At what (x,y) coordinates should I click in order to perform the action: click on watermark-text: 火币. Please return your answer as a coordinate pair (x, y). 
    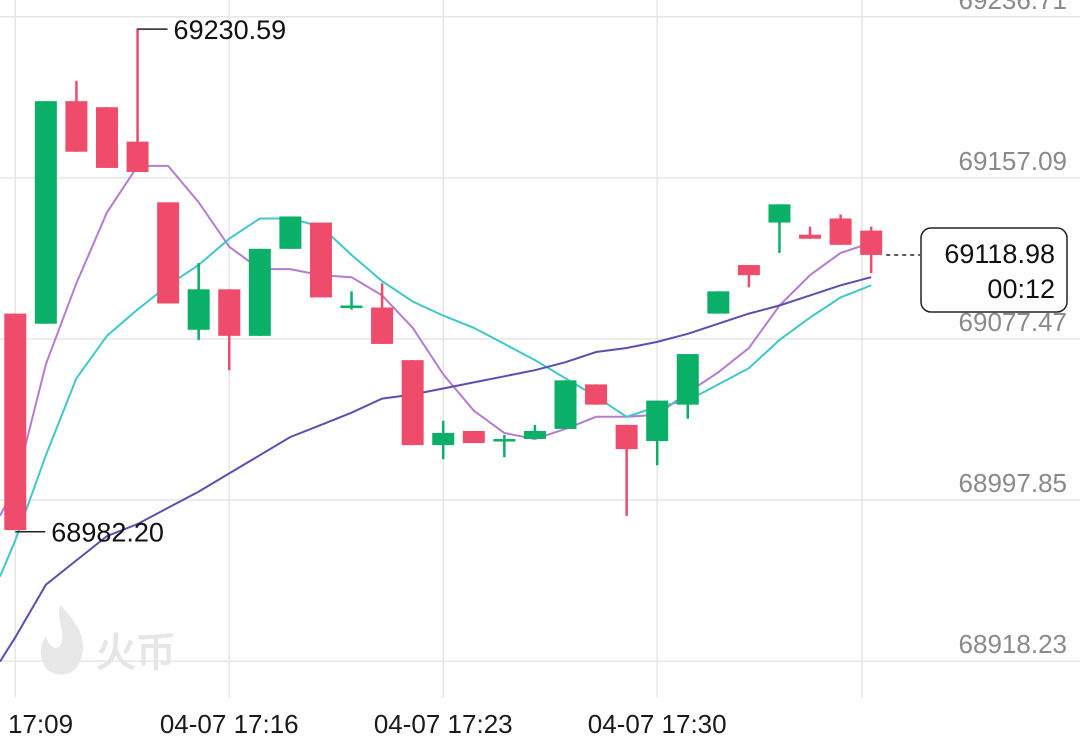
    Looking at the image, I should click on (136, 653).